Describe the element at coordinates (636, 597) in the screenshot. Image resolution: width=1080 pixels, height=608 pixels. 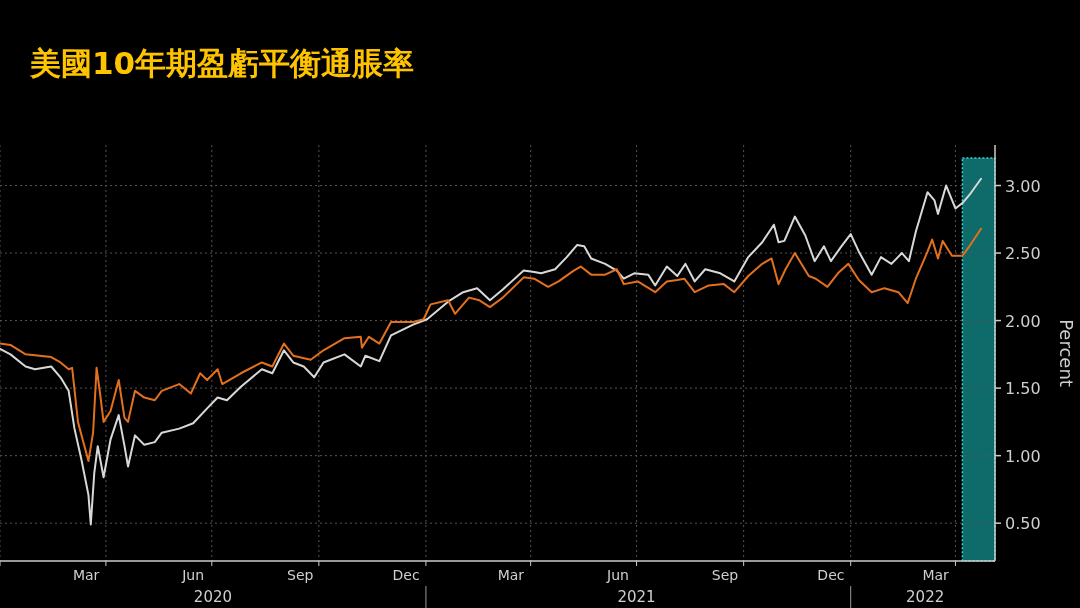
I see `x2-tick-label: 2021` at that location.